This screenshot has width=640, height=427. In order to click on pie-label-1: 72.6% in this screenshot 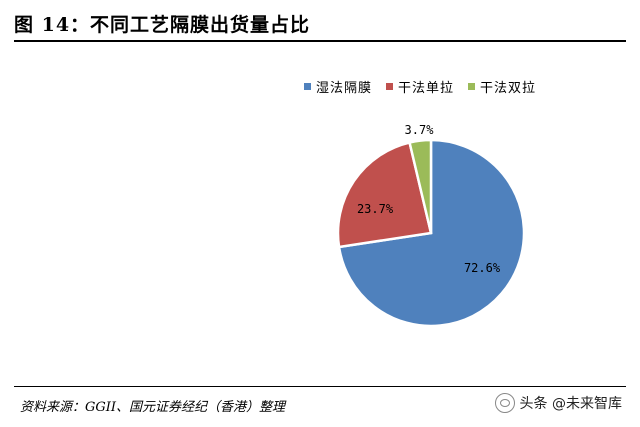, I will do `click(482, 268)`.